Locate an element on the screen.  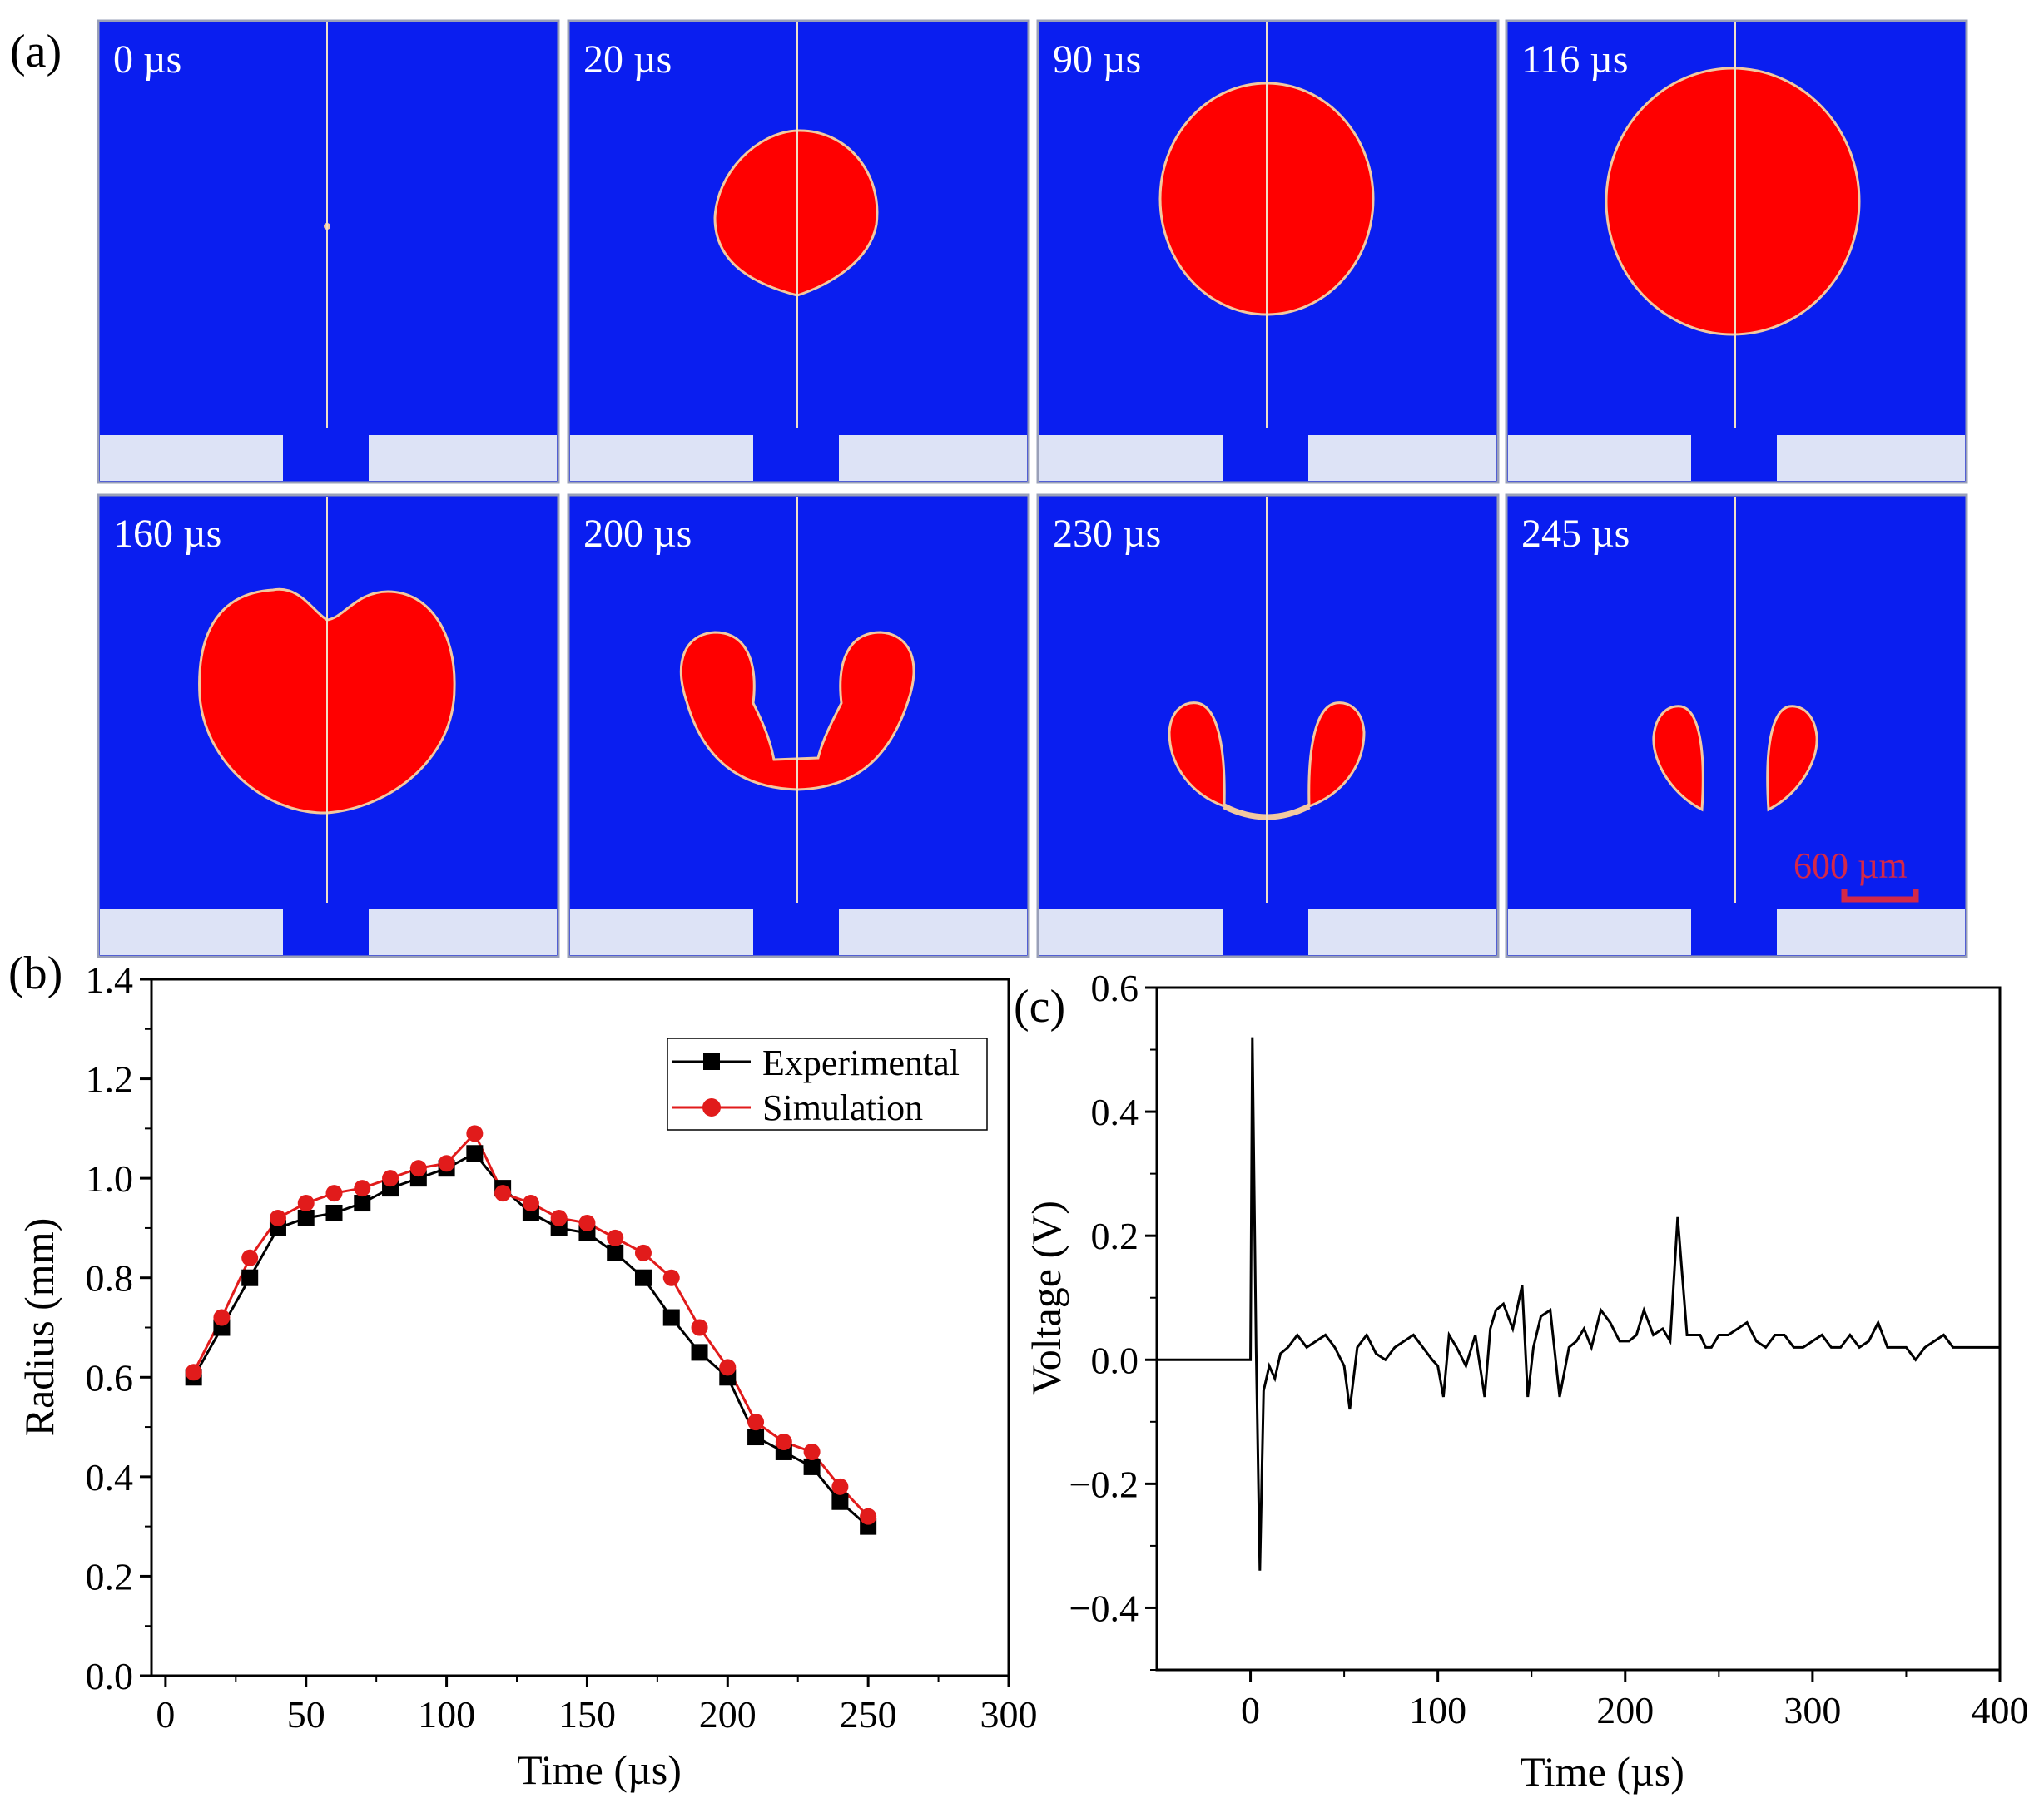
frame-time-label: 230 µs is located at coordinates (1107, 534).